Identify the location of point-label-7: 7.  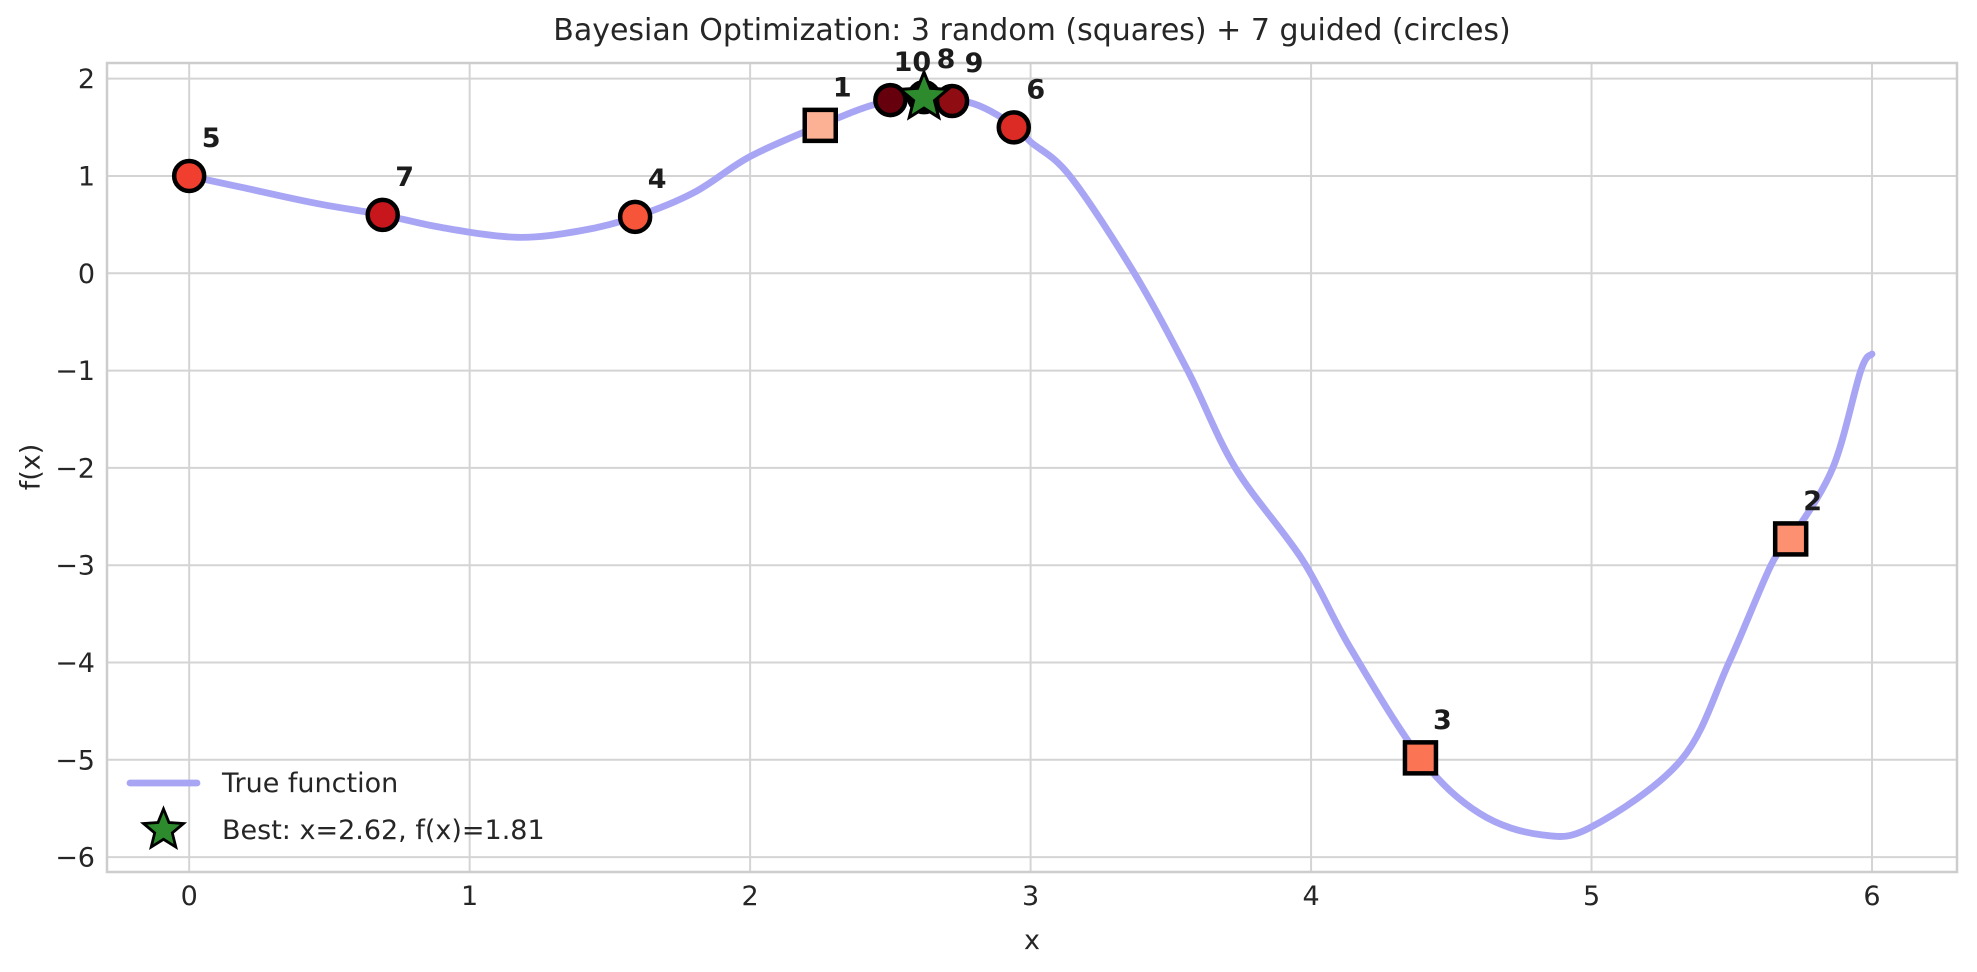
(404, 177).